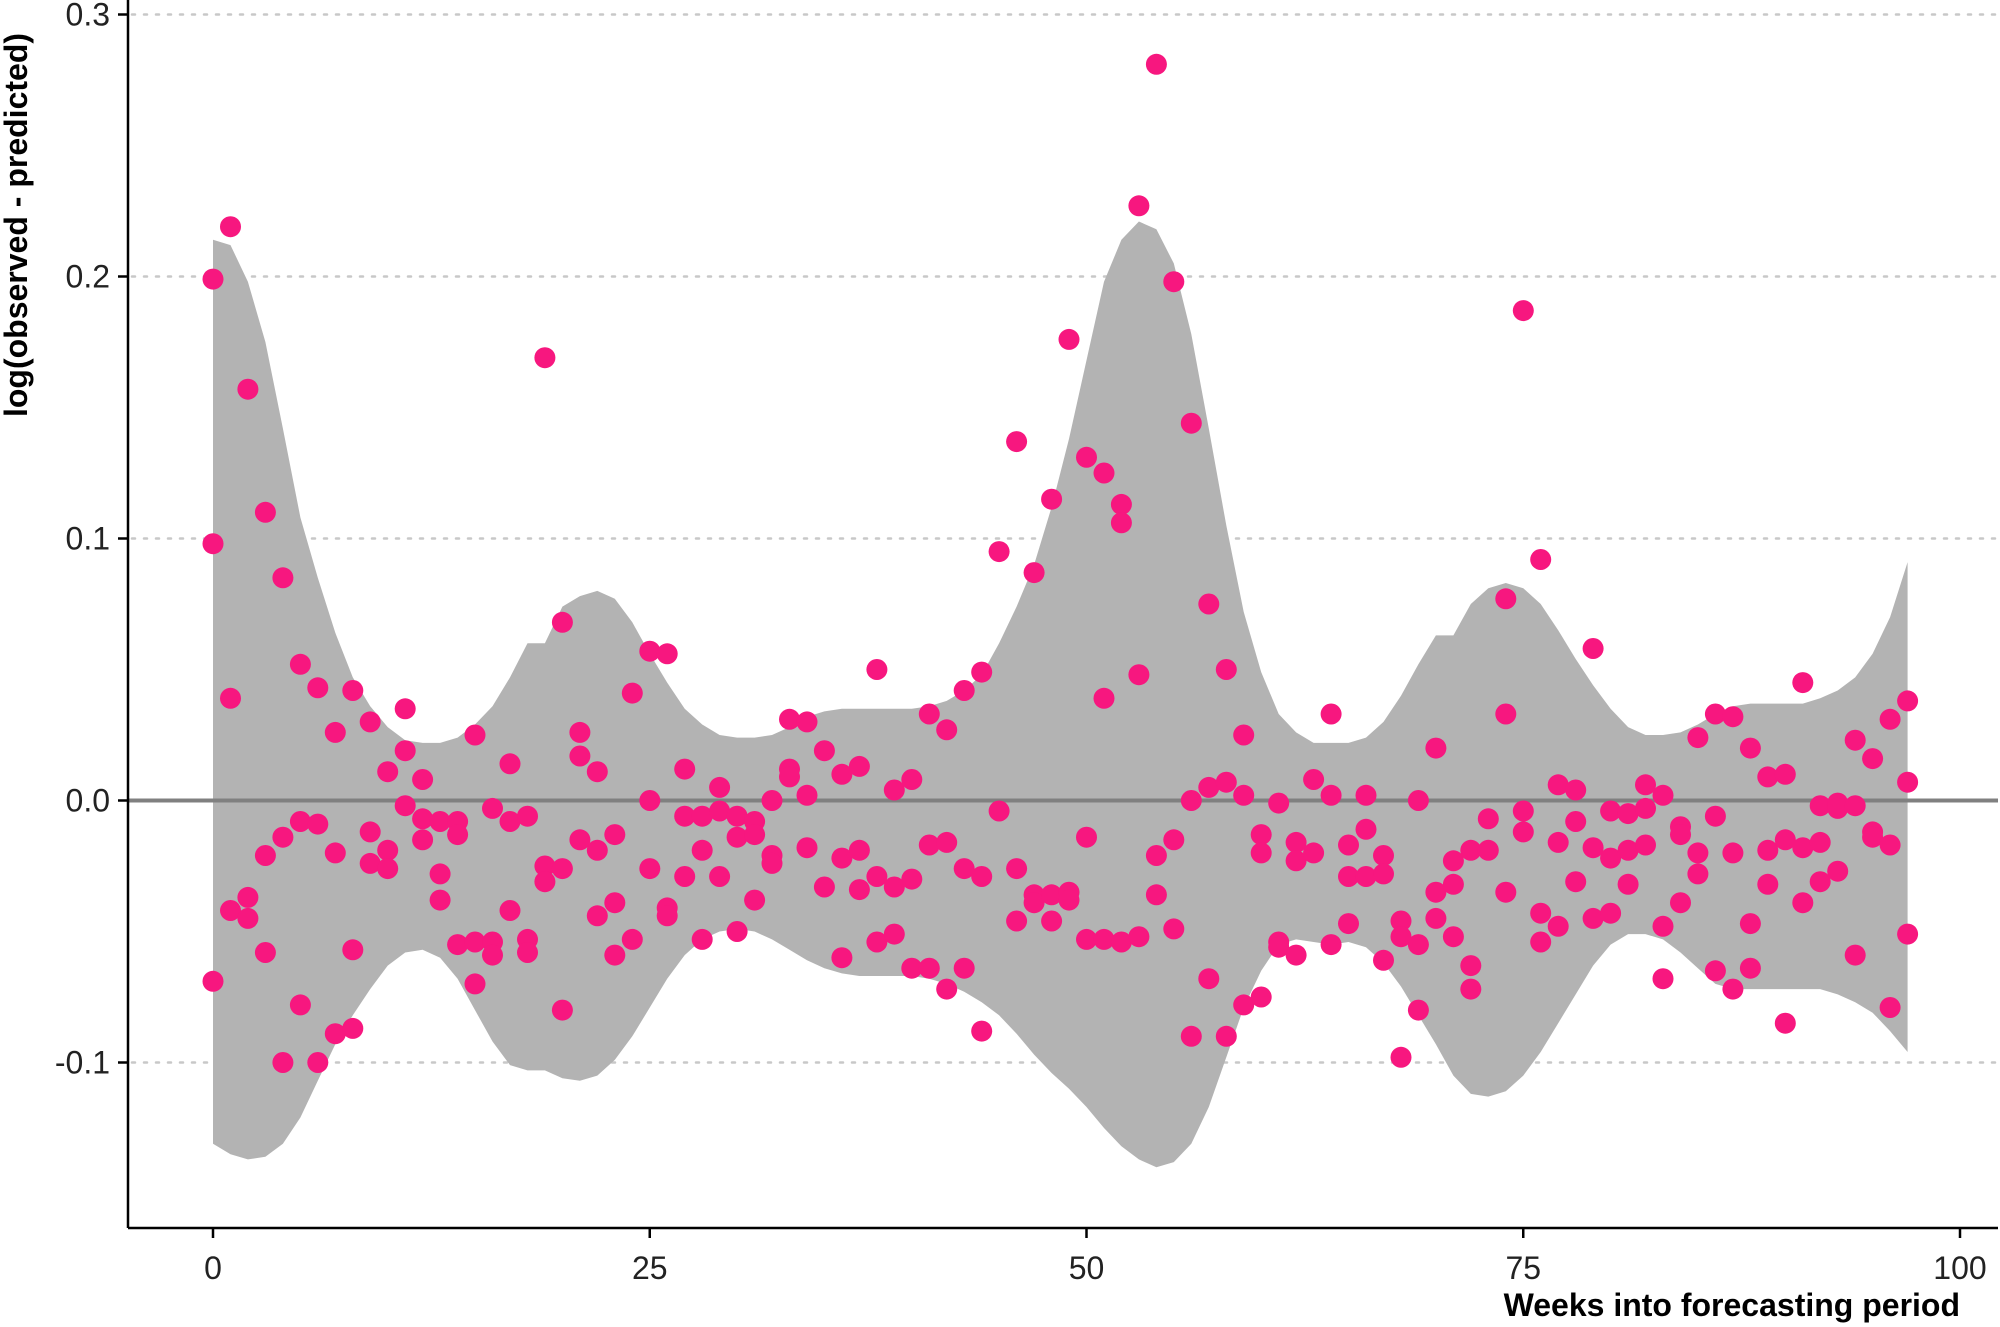 This screenshot has height=1327, width=2000. What do you see at coordinates (1732, 1305) in the screenshot?
I see `x-axis-title: Weeks into forecasting period` at bounding box center [1732, 1305].